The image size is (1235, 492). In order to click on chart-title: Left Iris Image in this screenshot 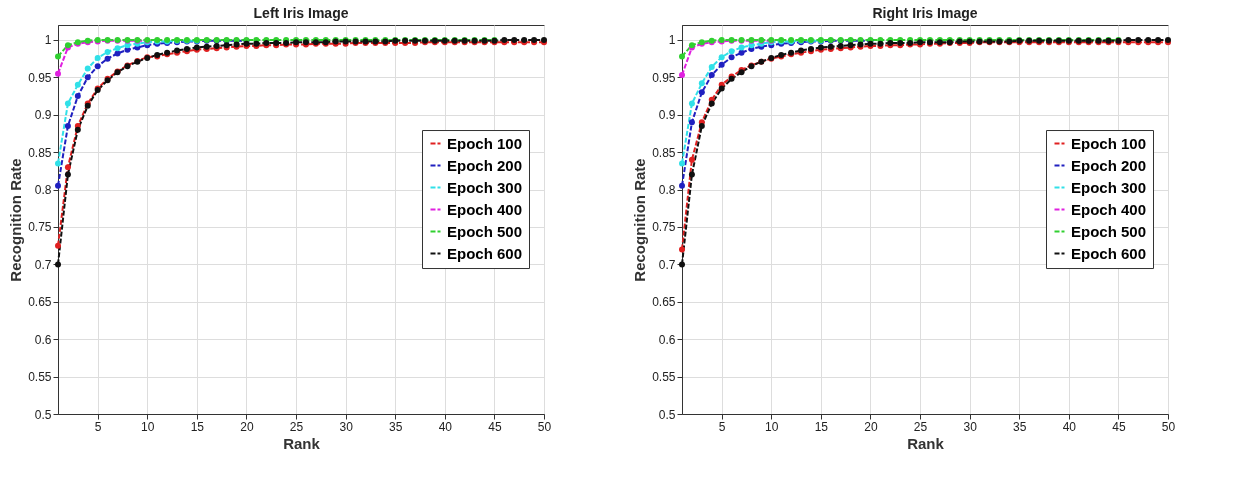, I will do `click(301, 13)`.